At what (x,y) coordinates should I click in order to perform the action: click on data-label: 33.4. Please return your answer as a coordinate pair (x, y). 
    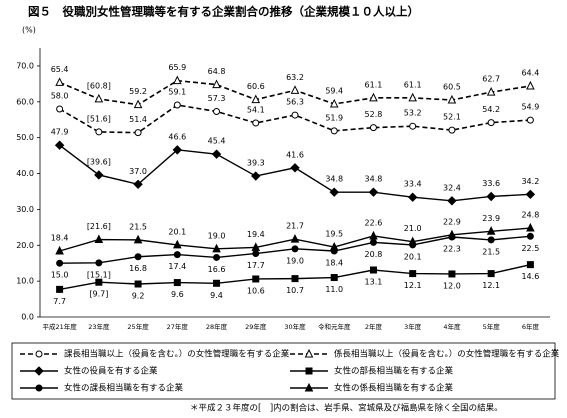
    Looking at the image, I should click on (413, 184).